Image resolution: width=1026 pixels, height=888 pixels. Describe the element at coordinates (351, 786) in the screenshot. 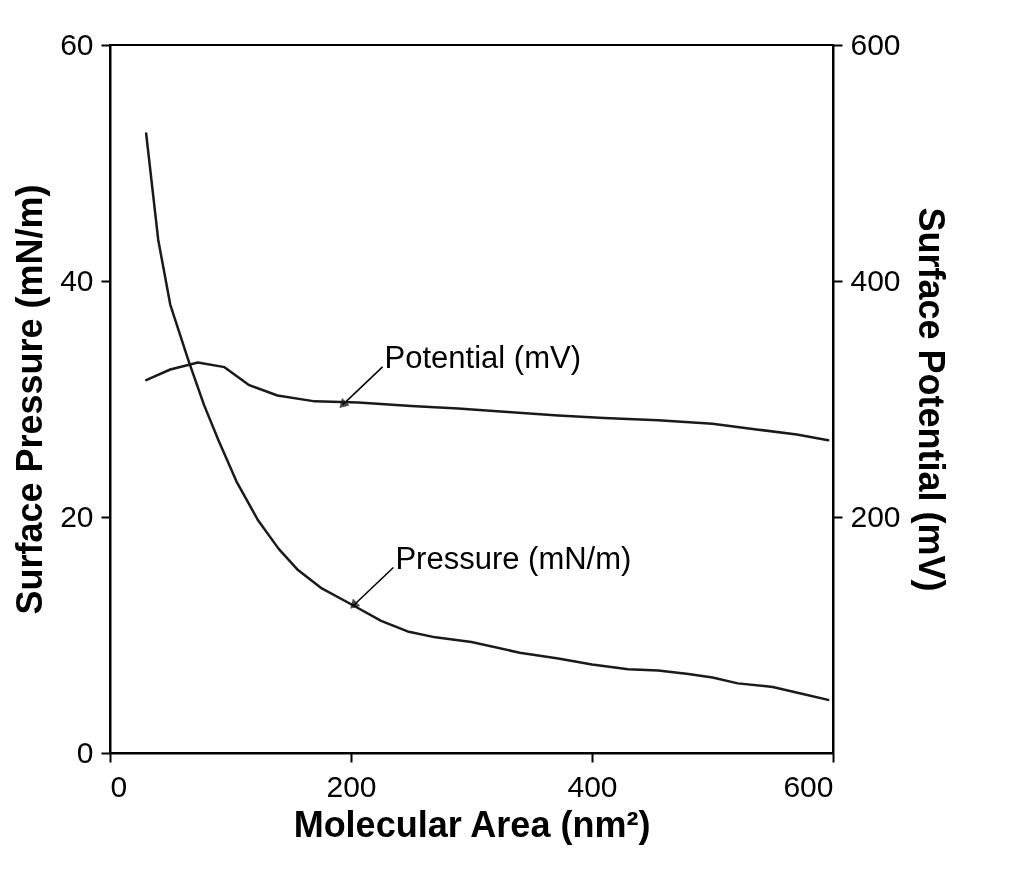

I see `x-tick-label: 200` at that location.